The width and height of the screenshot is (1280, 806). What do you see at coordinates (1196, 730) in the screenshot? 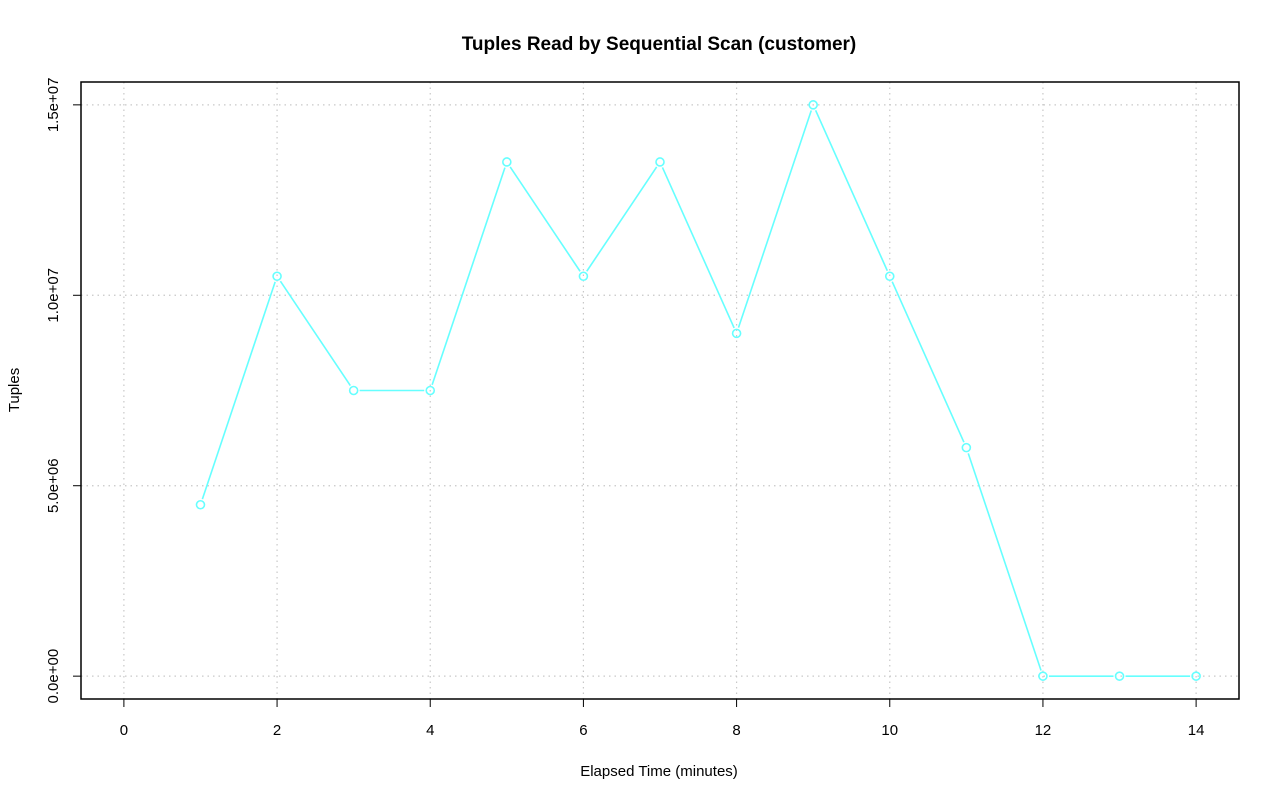
I see `x-tick-label: 14` at bounding box center [1196, 730].